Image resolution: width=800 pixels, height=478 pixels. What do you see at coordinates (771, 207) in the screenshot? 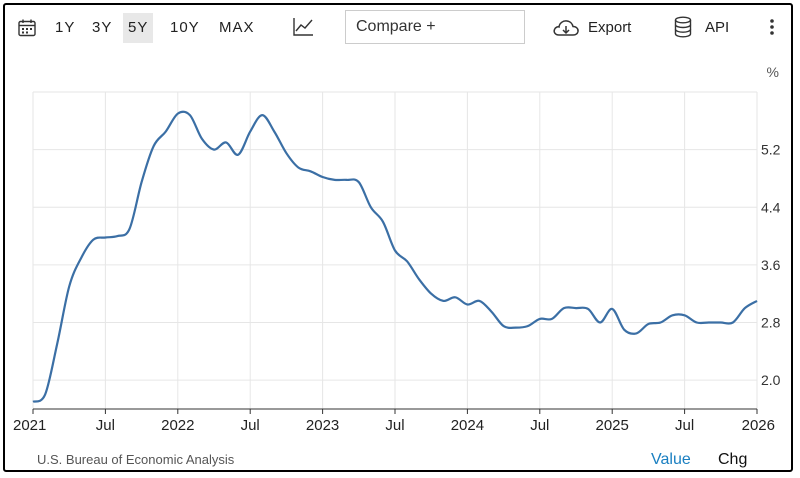
I see `y-tick-label: 4.4` at bounding box center [771, 207].